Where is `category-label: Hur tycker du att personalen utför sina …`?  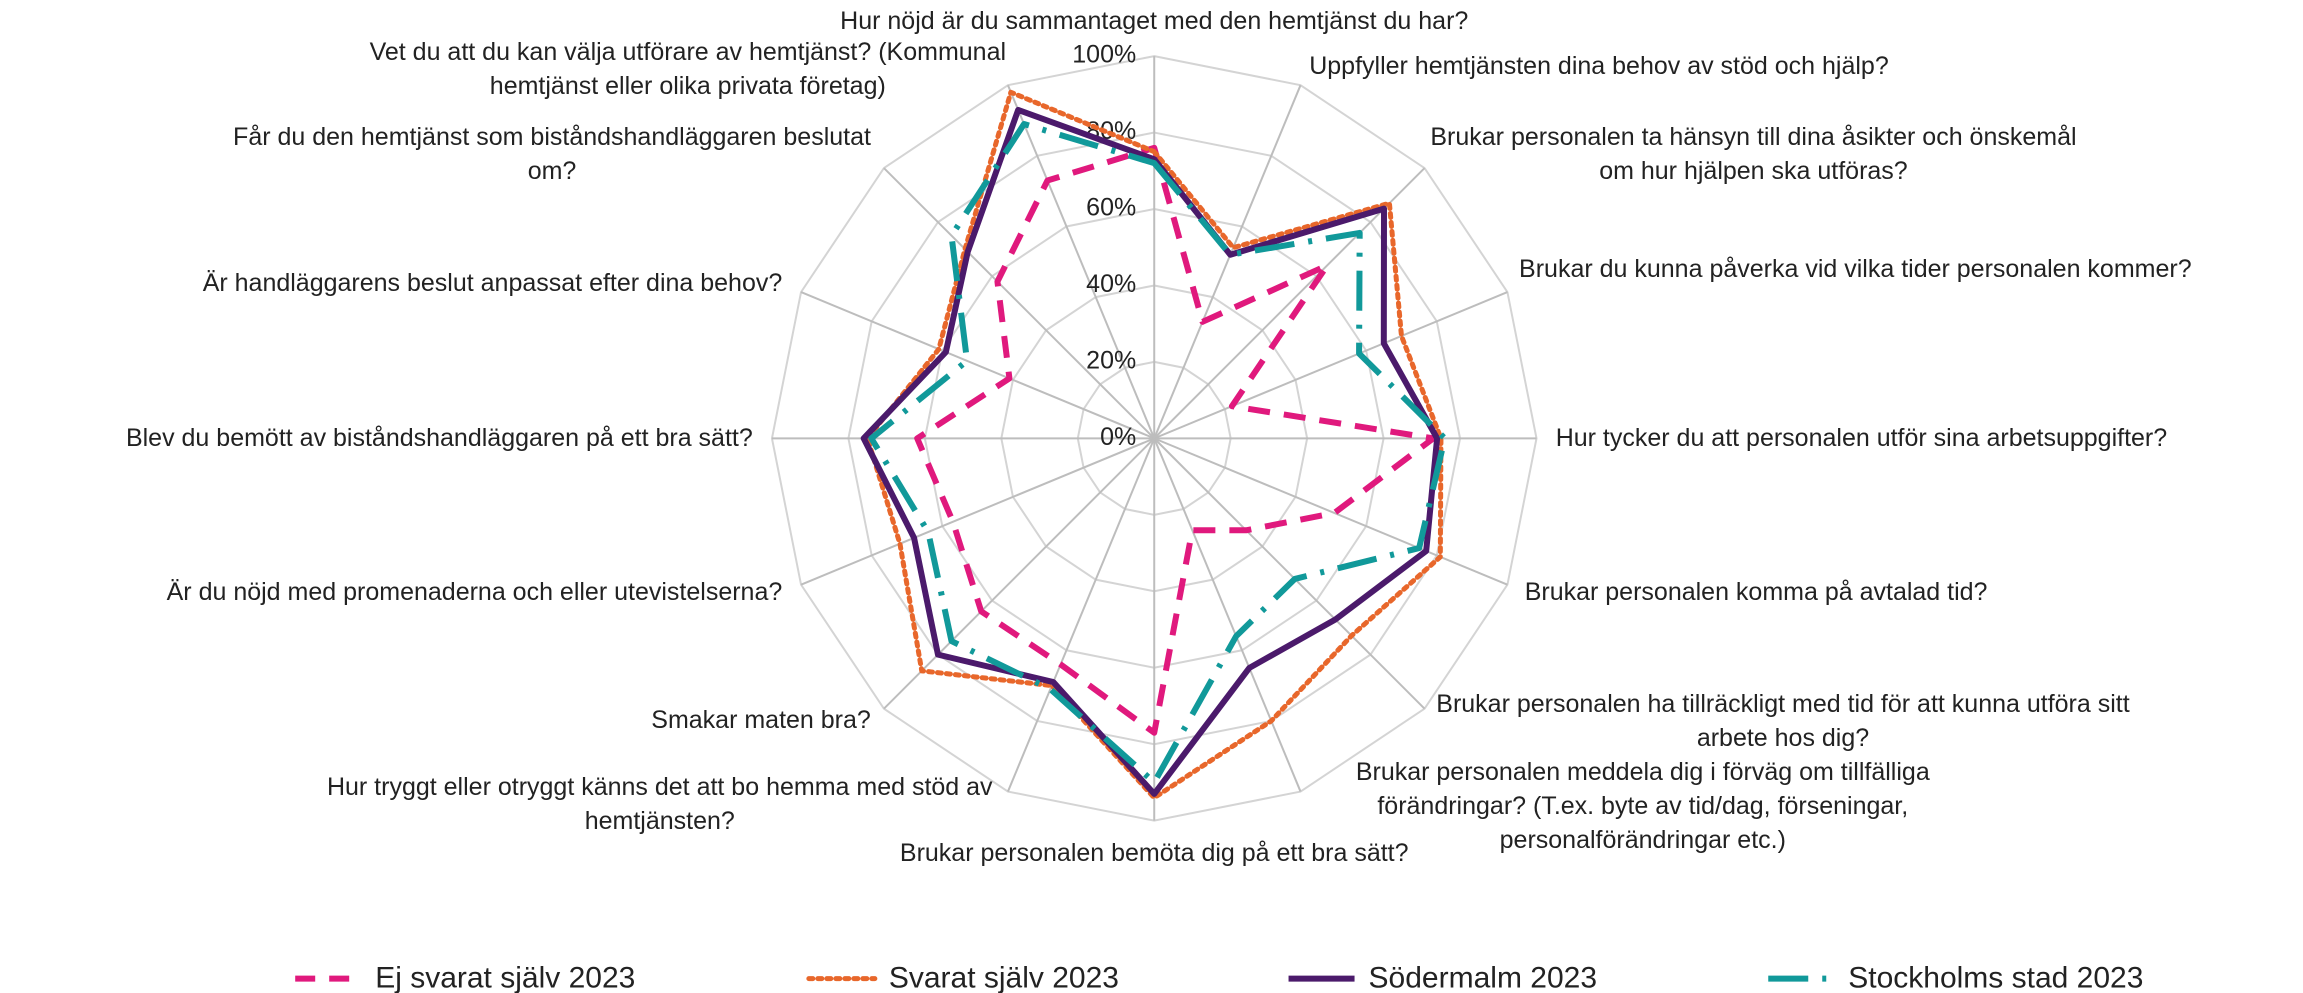 category-label: Hur tycker du att personalen utför sina … is located at coordinates (1861, 438).